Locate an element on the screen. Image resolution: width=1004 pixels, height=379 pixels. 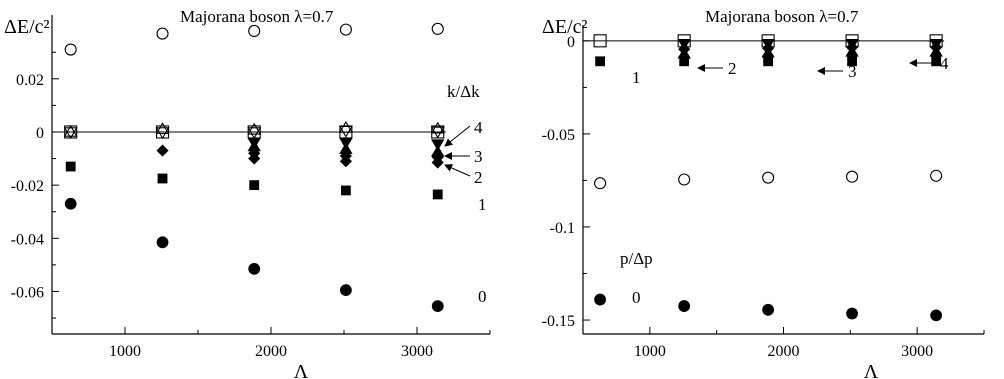
left-arrow-4: 4 is located at coordinates (463, 132).